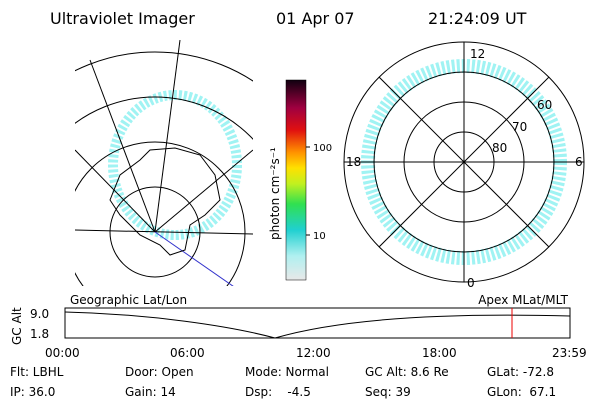  I want to click on footer-field: GLon: 67.1, so click(521, 392).